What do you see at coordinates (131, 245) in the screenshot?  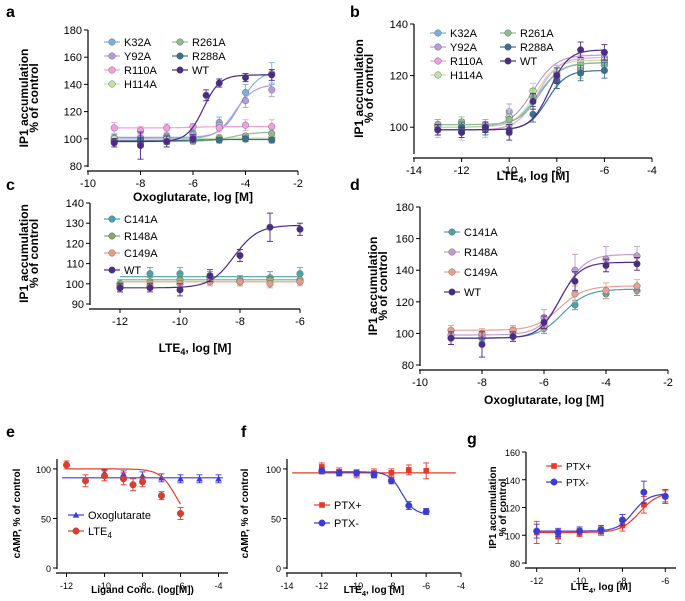 I see `legend: C141A R148A C149A WT` at bounding box center [131, 245].